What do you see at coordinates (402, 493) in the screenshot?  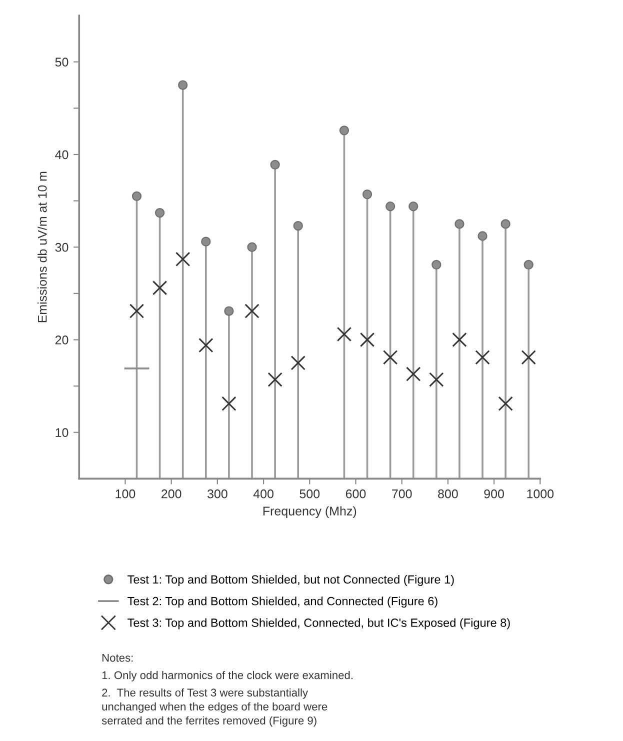 I see `x-tick-label: 700` at bounding box center [402, 493].